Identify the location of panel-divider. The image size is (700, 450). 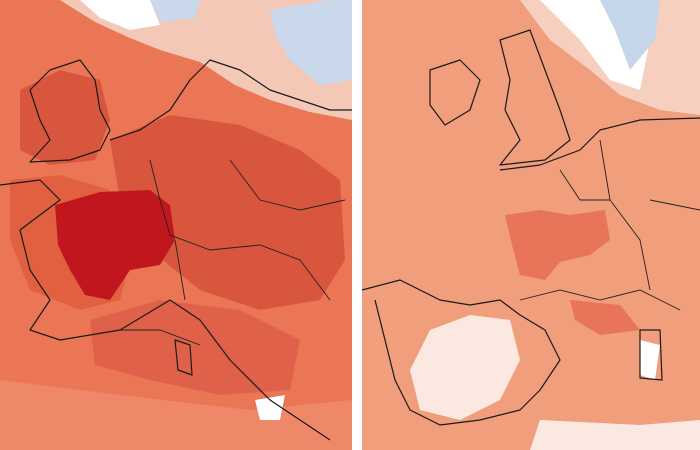
(357, 225).